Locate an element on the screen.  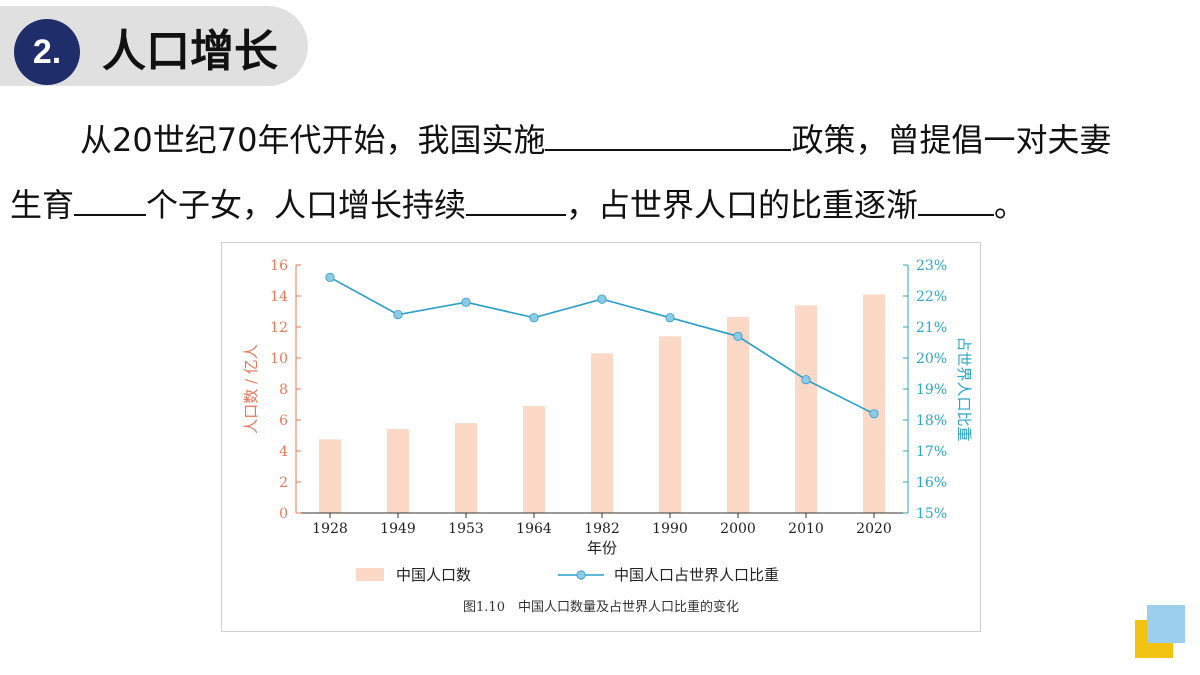
right-tick-label: 22% is located at coordinates (931, 297).